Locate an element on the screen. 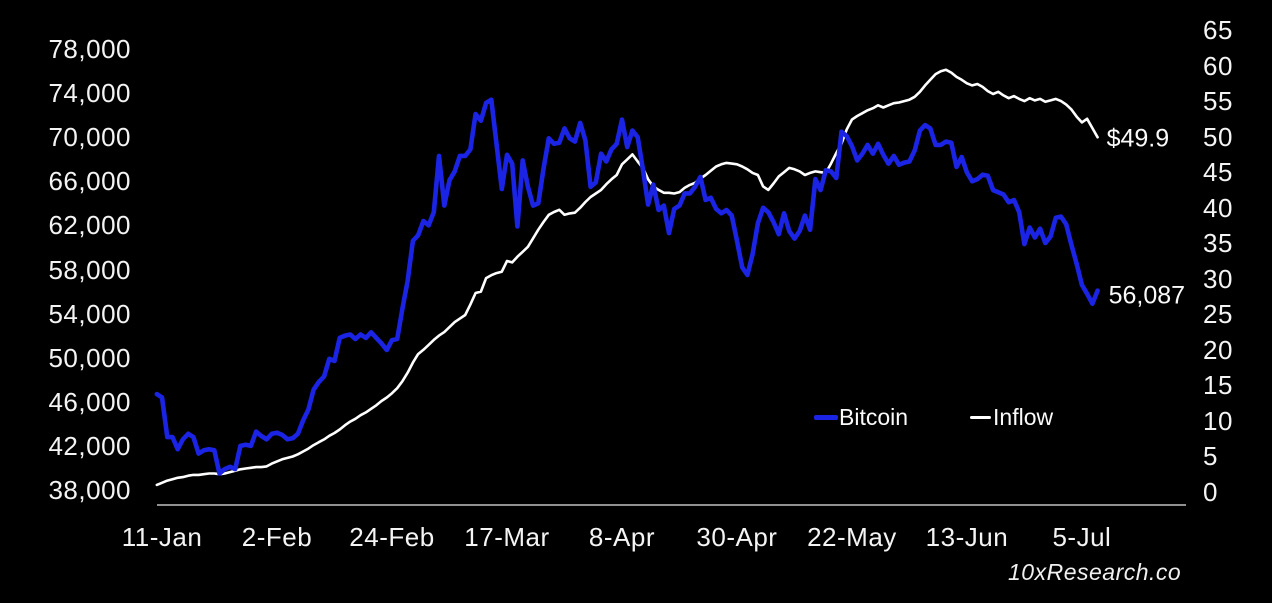  y-left-tick: 78,000 is located at coordinates (89, 49).